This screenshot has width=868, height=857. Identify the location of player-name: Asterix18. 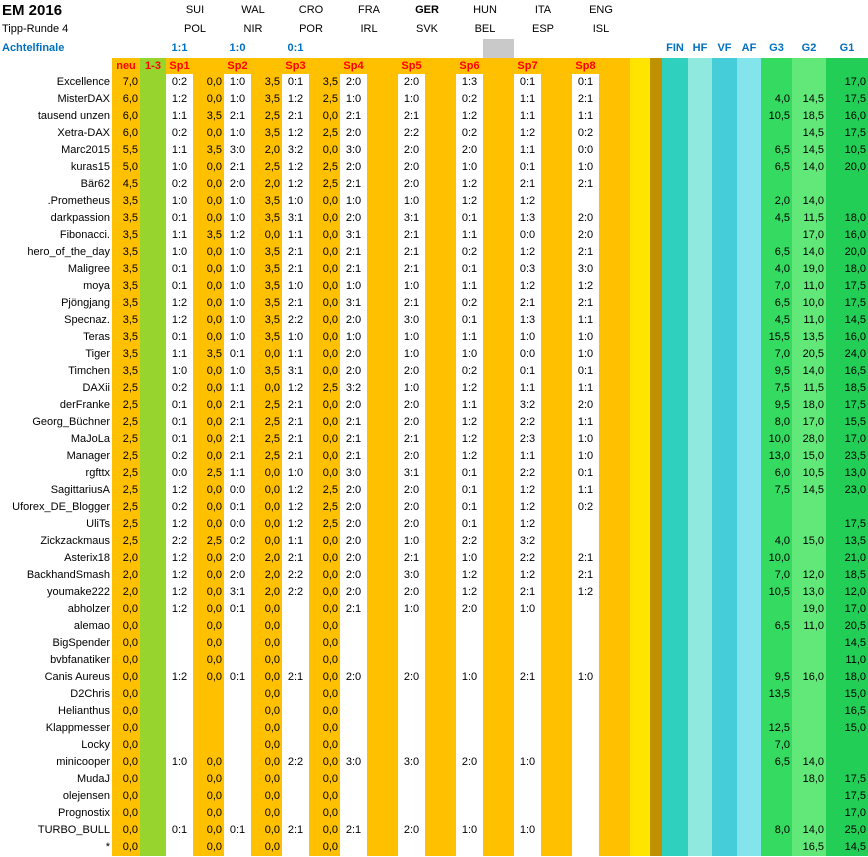
(87, 558).